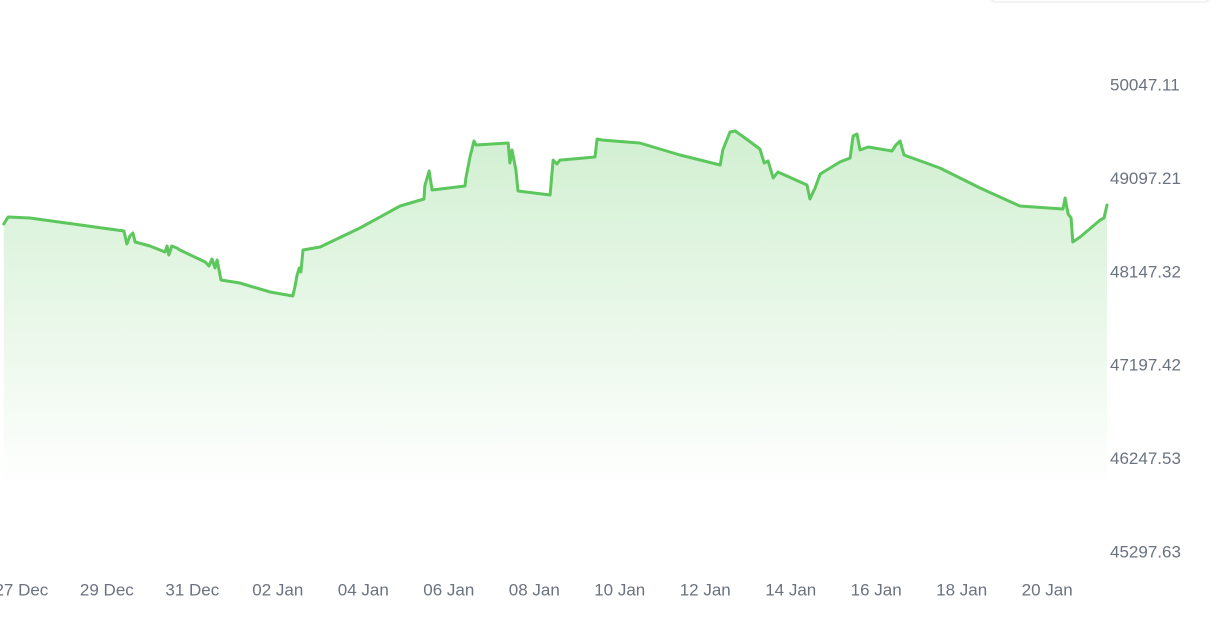 Image resolution: width=1216 pixels, height=638 pixels. I want to click on x-tick-label: 29 Dec, so click(107, 589).